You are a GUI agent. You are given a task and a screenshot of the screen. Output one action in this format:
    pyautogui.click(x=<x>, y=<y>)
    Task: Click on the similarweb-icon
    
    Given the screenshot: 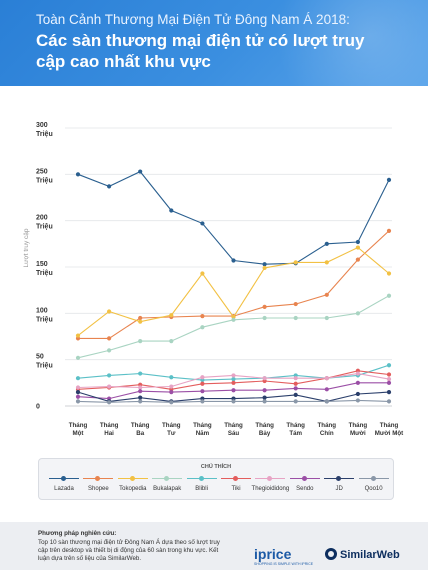 What is the action you would take?
    pyautogui.click(x=331, y=554)
    